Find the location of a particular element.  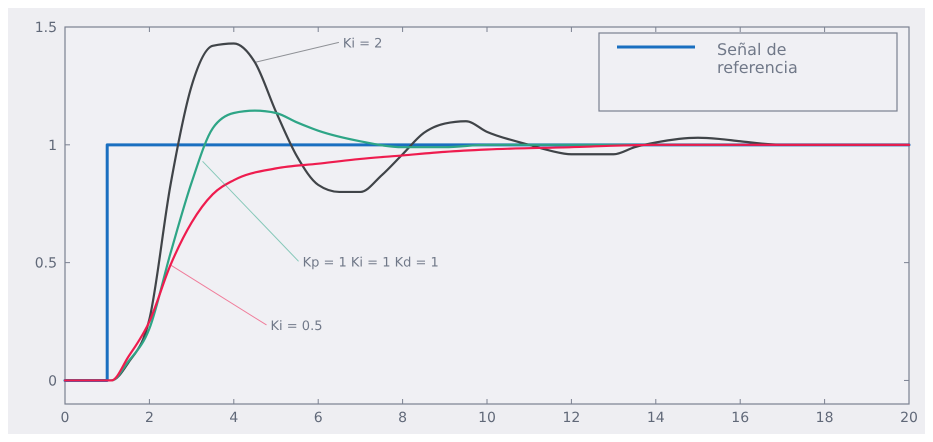

x-tick-label: 2 is located at coordinates (149, 418).